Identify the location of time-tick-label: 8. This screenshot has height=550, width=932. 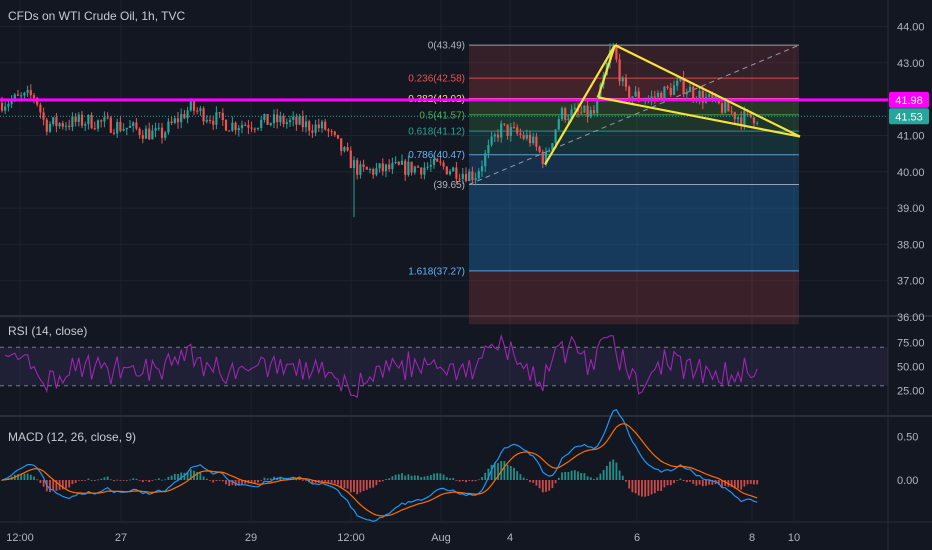
(752, 538).